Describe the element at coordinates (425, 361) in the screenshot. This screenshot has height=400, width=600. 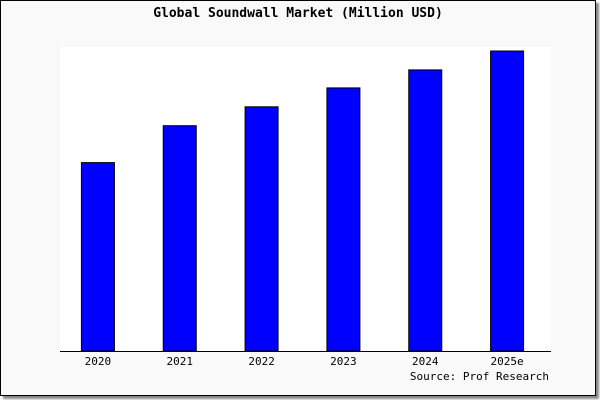
I see `x-tick-label: 2024` at that location.